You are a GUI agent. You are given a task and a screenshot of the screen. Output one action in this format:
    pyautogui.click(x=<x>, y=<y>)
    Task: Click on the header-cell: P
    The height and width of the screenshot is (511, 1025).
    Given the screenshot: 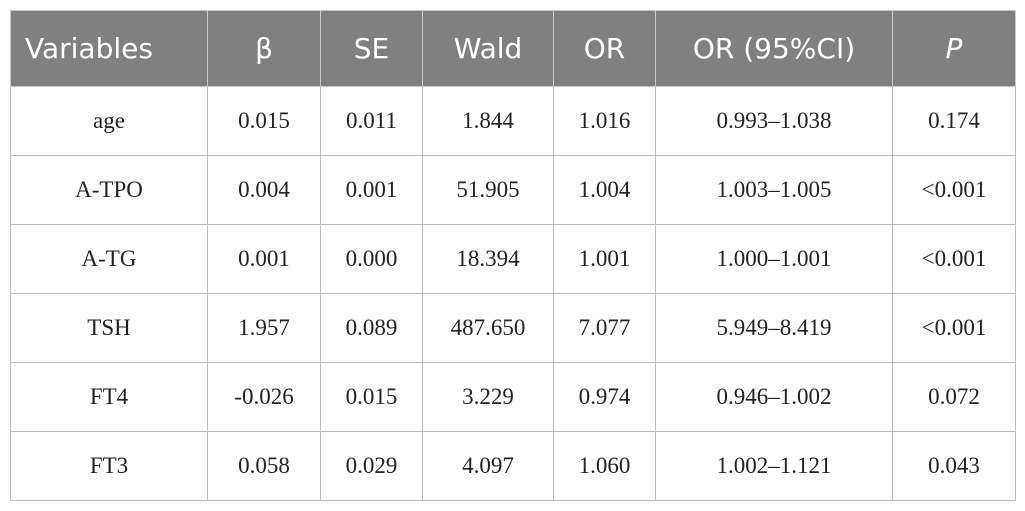 What is the action you would take?
    pyautogui.click(x=954, y=48)
    